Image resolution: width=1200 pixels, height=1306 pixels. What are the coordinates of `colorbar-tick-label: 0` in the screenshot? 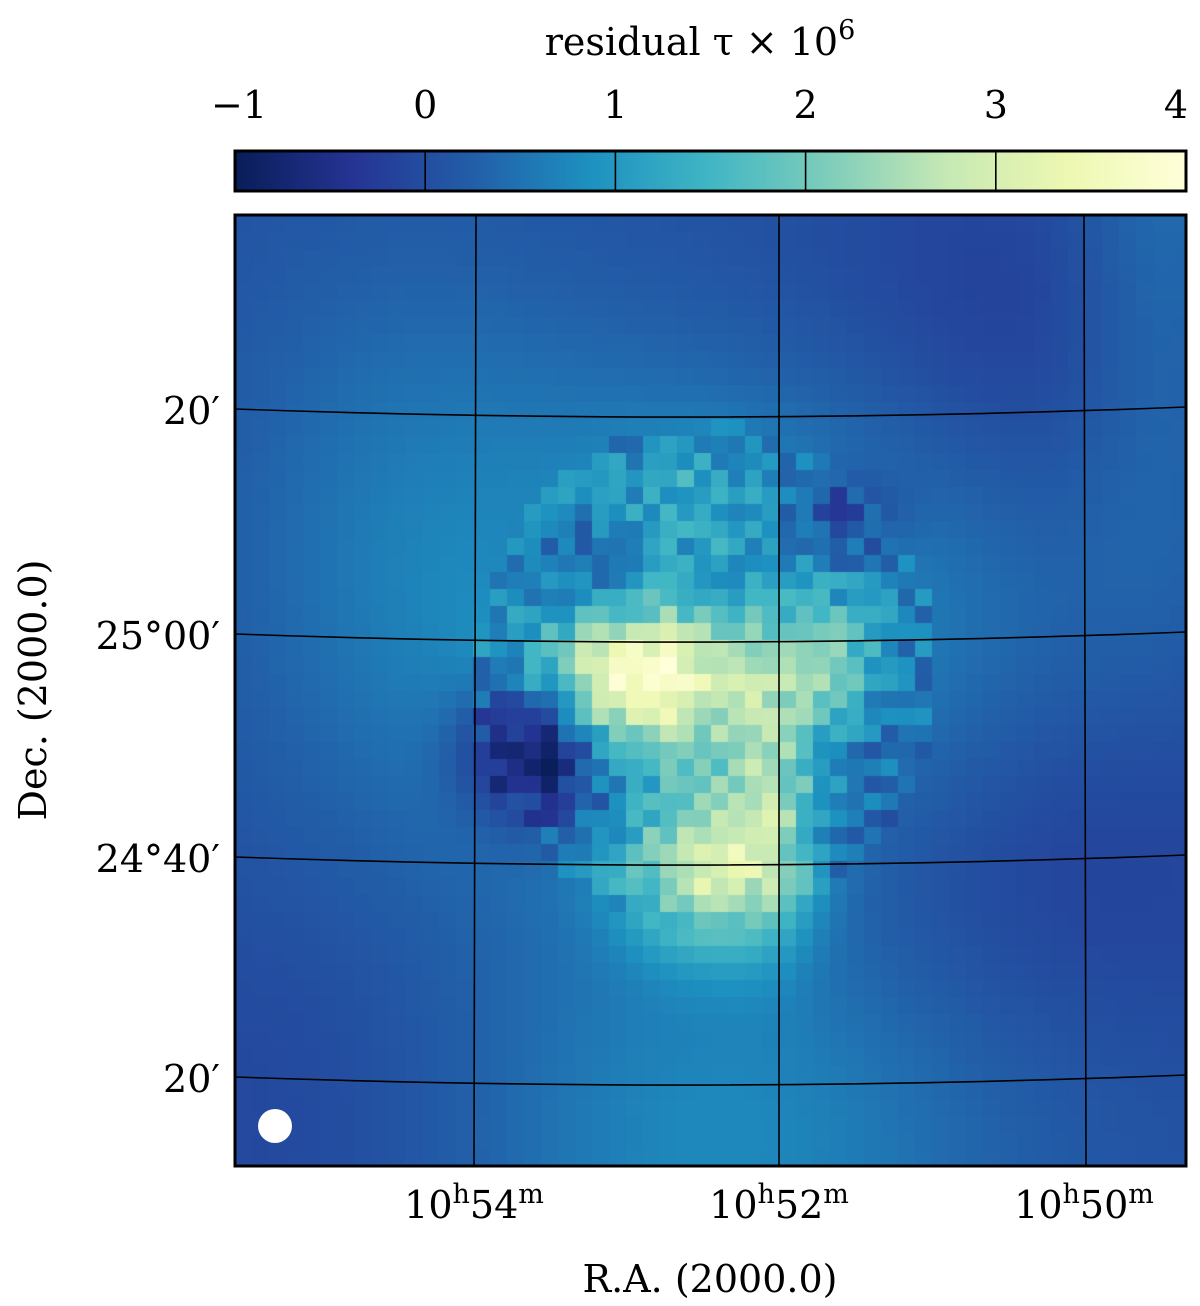 It's located at (425, 105).